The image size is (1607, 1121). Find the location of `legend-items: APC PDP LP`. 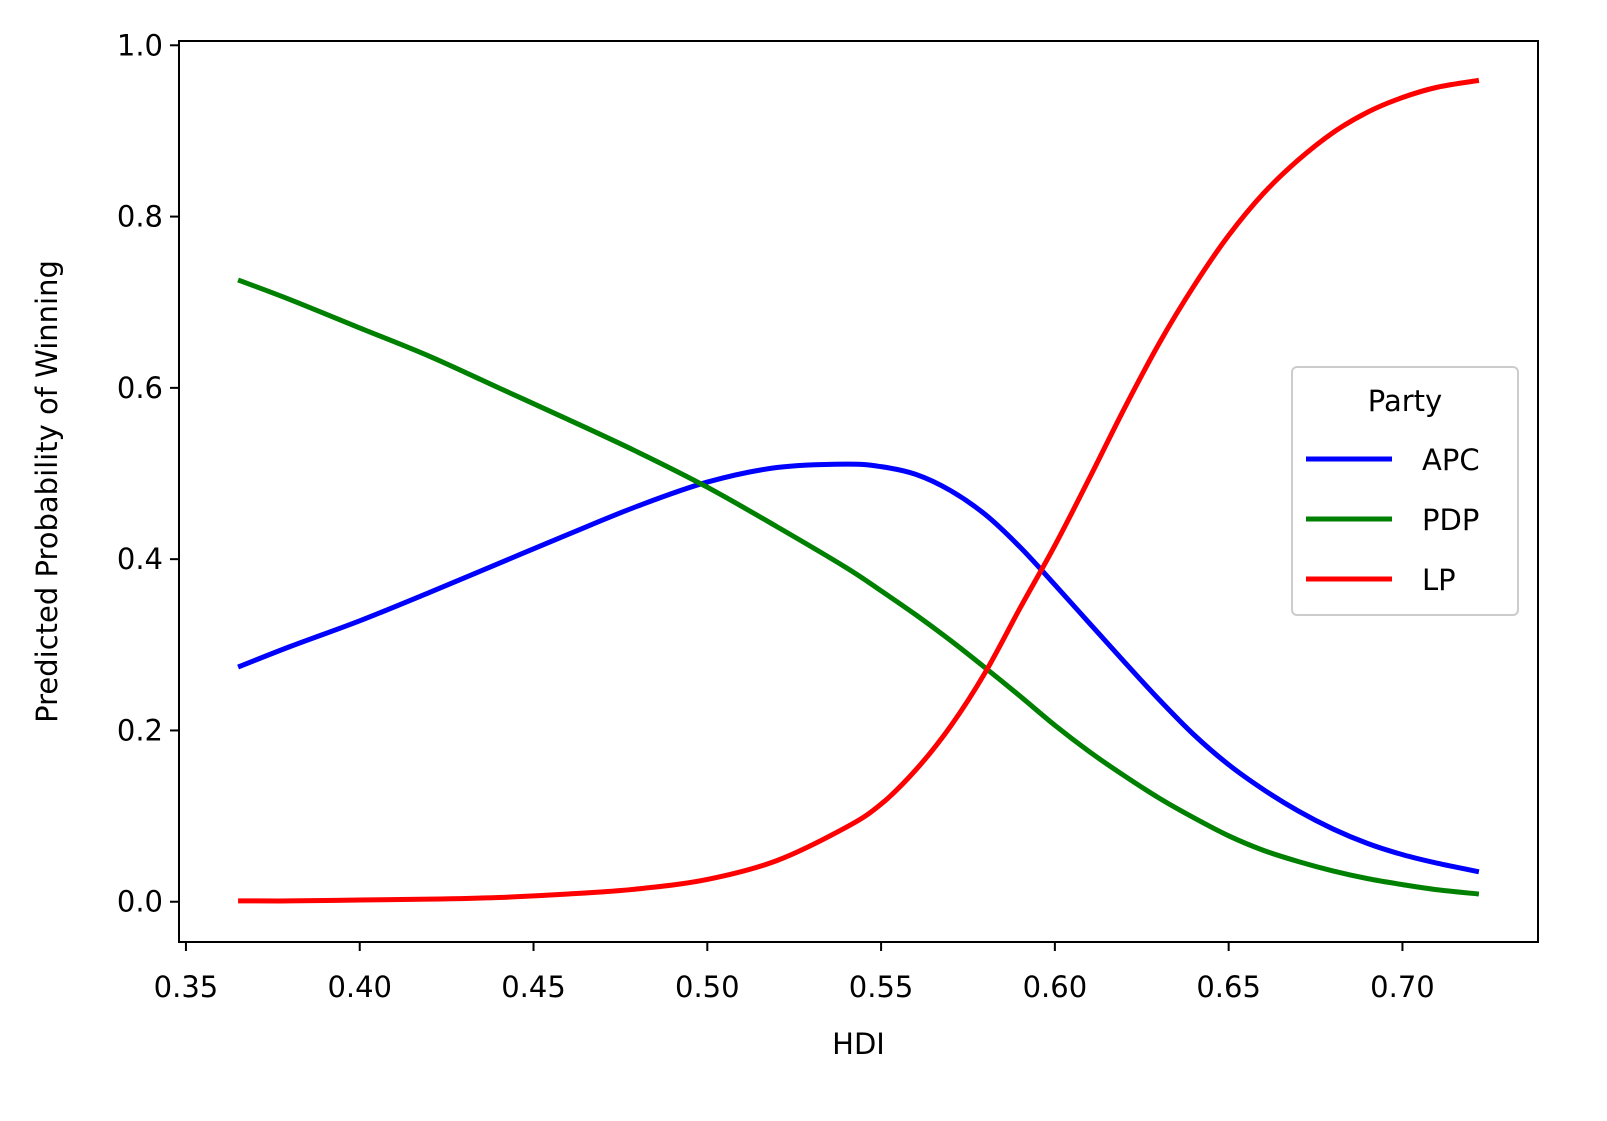

legend-items: APC PDP LP is located at coordinates (1393, 520).